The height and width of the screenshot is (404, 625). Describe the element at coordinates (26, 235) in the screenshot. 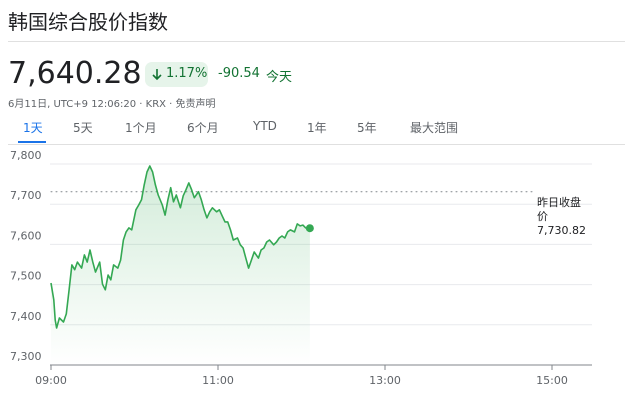

I see `y-tick-label: 7,600` at that location.